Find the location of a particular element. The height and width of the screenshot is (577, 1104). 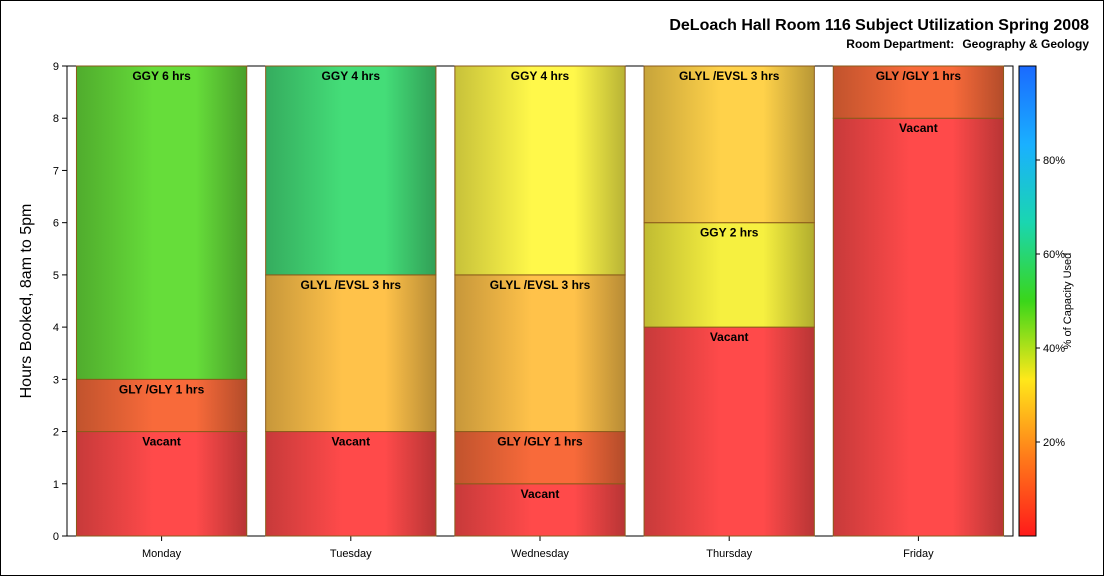

x-tick-label: Monday is located at coordinates (162, 554).